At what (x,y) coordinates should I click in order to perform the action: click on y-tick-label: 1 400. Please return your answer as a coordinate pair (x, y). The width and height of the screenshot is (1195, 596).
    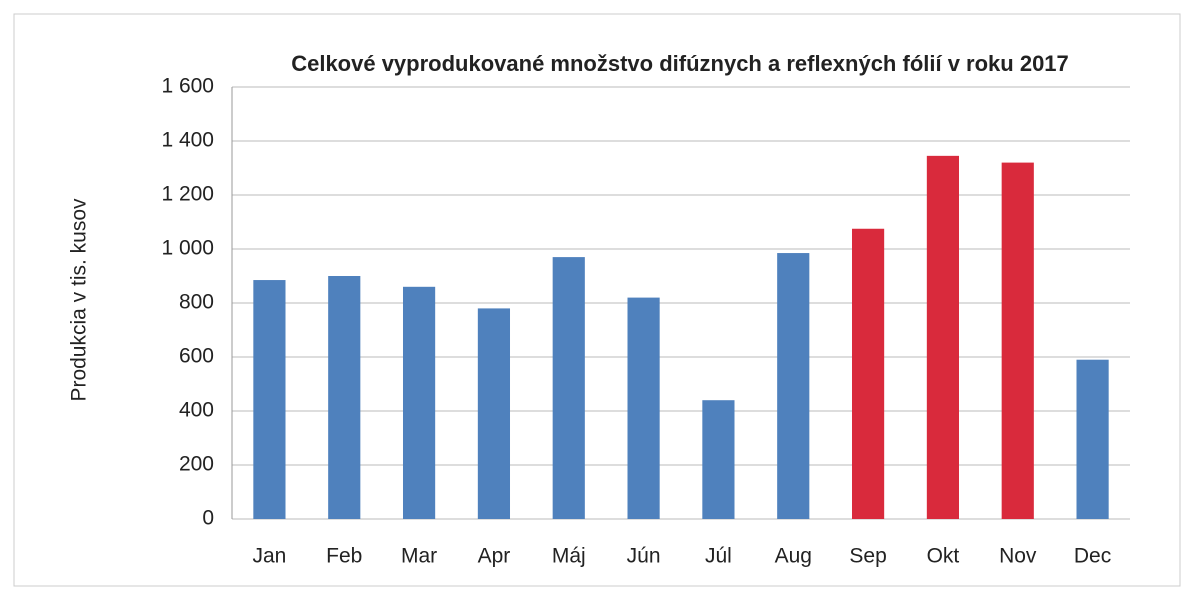
    Looking at the image, I should click on (187, 140).